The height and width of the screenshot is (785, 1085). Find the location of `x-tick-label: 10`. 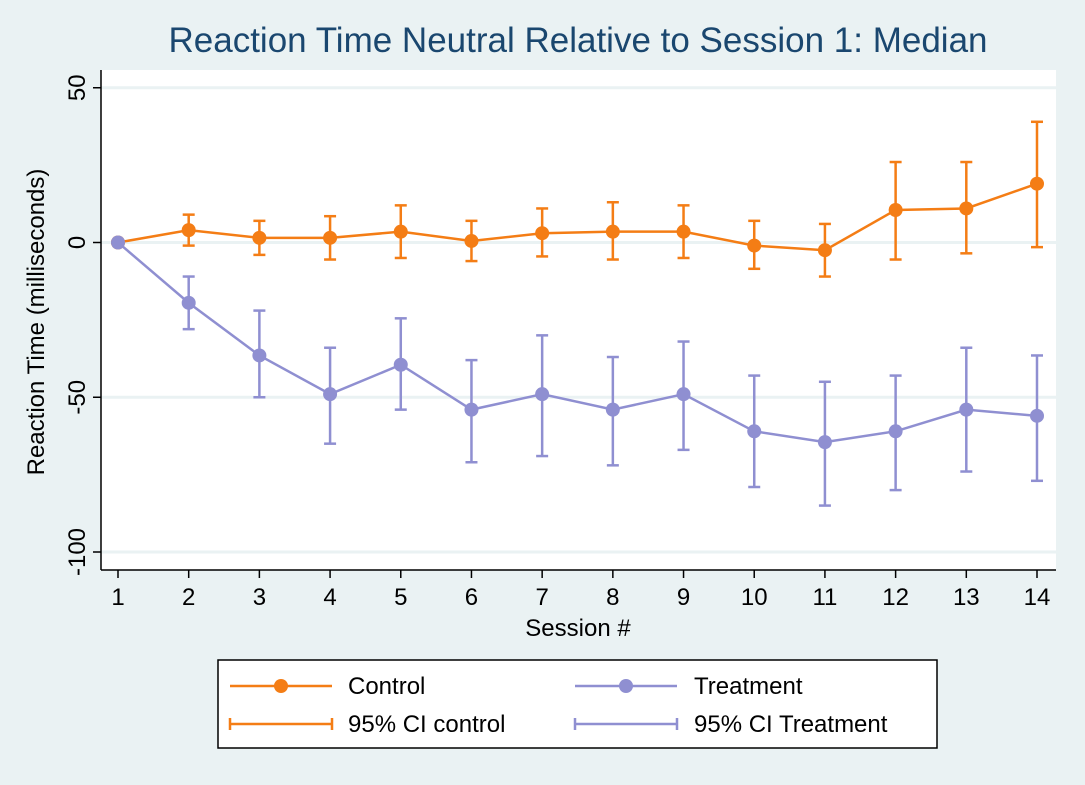

x-tick-label: 10 is located at coordinates (754, 597).